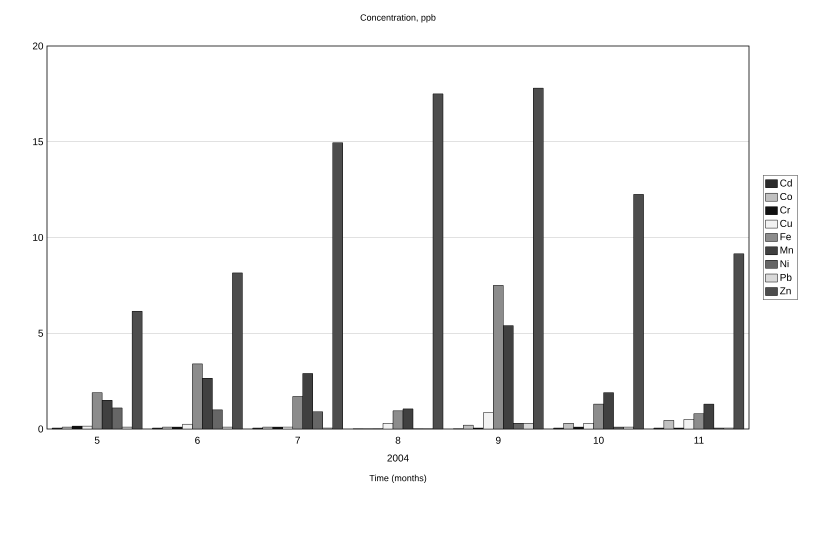 This screenshot has width=834, height=538. What do you see at coordinates (786, 183) in the screenshot?
I see `legend-label: Cd` at bounding box center [786, 183].